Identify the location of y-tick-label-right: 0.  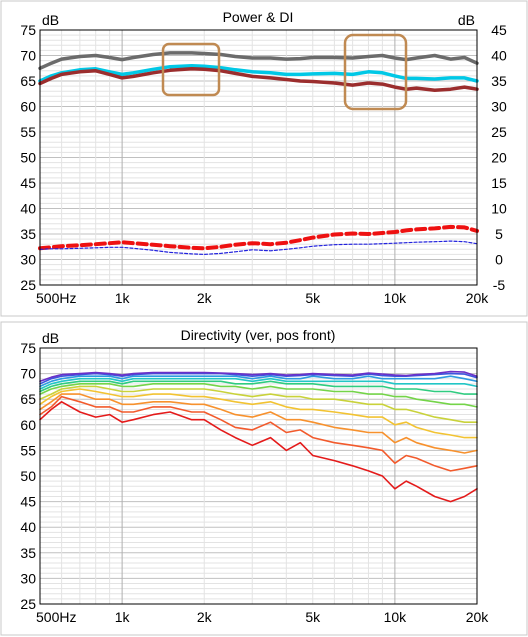
(499, 260).